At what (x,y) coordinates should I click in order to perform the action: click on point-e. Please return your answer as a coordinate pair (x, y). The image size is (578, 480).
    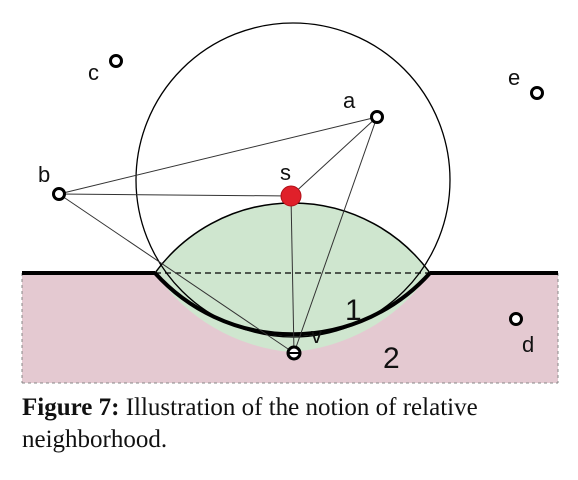
    Looking at the image, I should click on (537, 93).